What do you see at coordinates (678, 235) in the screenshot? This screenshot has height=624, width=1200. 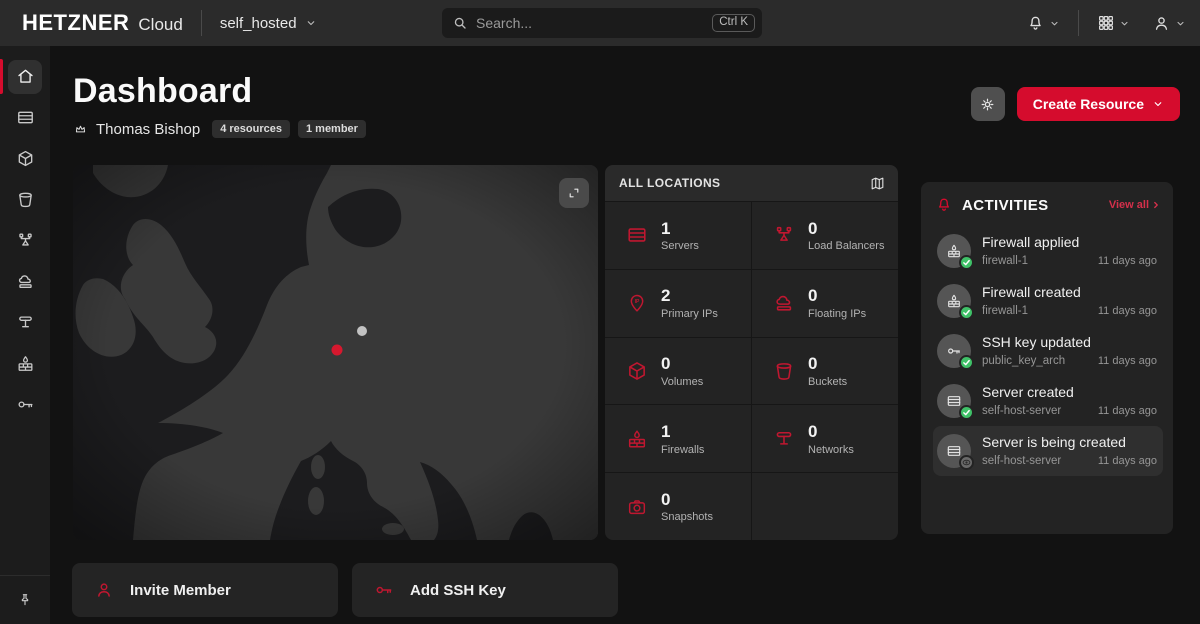 I see `stat-servers: 1 Servers` at bounding box center [678, 235].